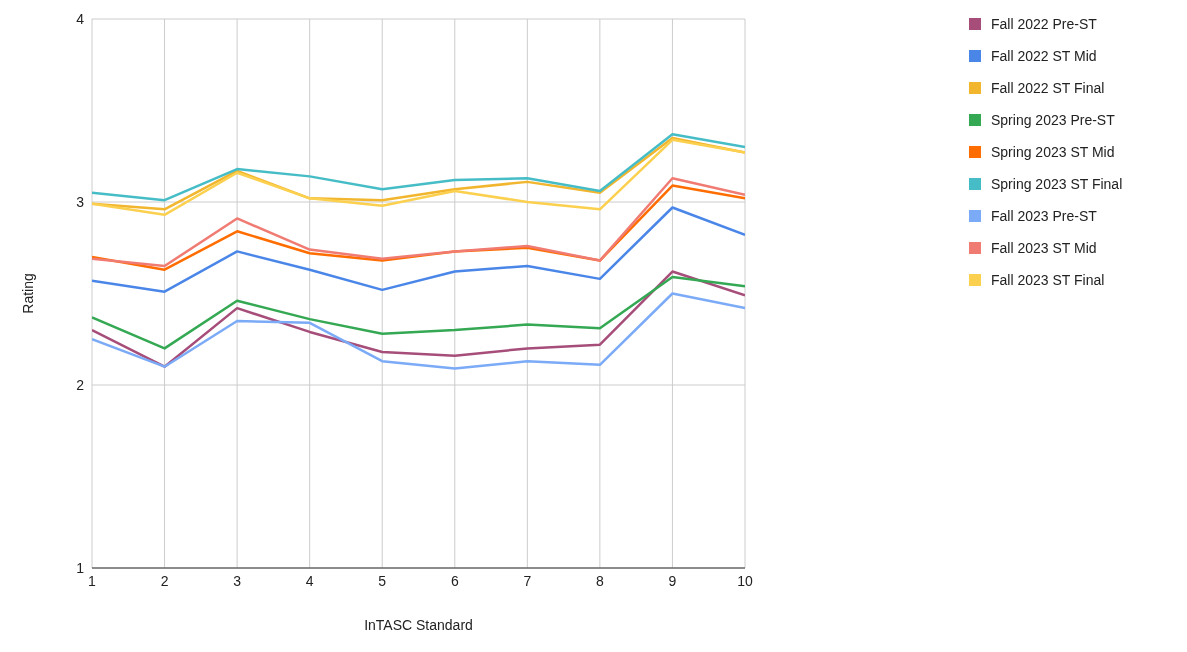 This screenshot has width=1187, height=652. Describe the element at coordinates (1044, 24) in the screenshot. I see `legend-label: Fall 2022 Pre-ST` at that location.